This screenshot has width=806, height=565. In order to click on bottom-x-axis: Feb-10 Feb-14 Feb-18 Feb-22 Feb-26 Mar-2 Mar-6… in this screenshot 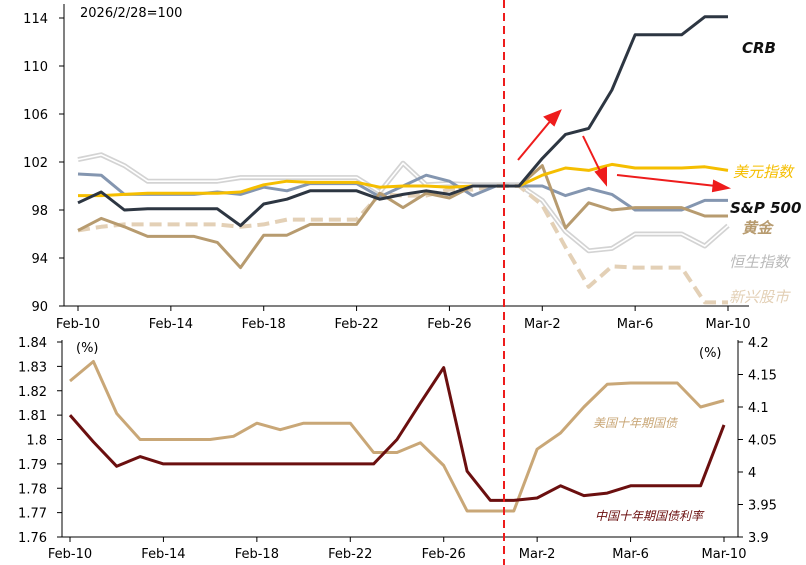, I will do `click(397, 549)`.